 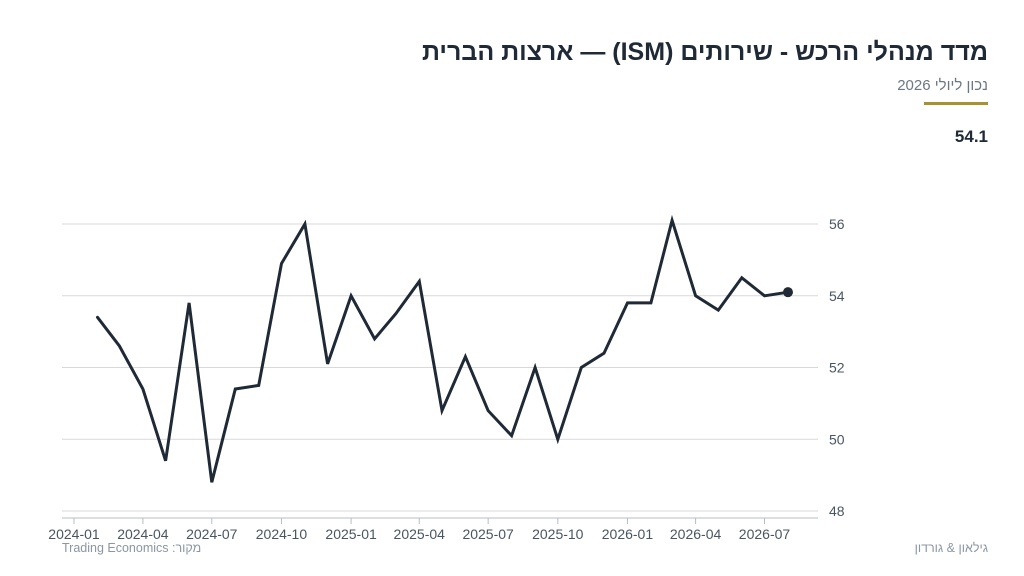 I want to click on source-credit: מקור: Trading Economics, so click(x=132, y=548).